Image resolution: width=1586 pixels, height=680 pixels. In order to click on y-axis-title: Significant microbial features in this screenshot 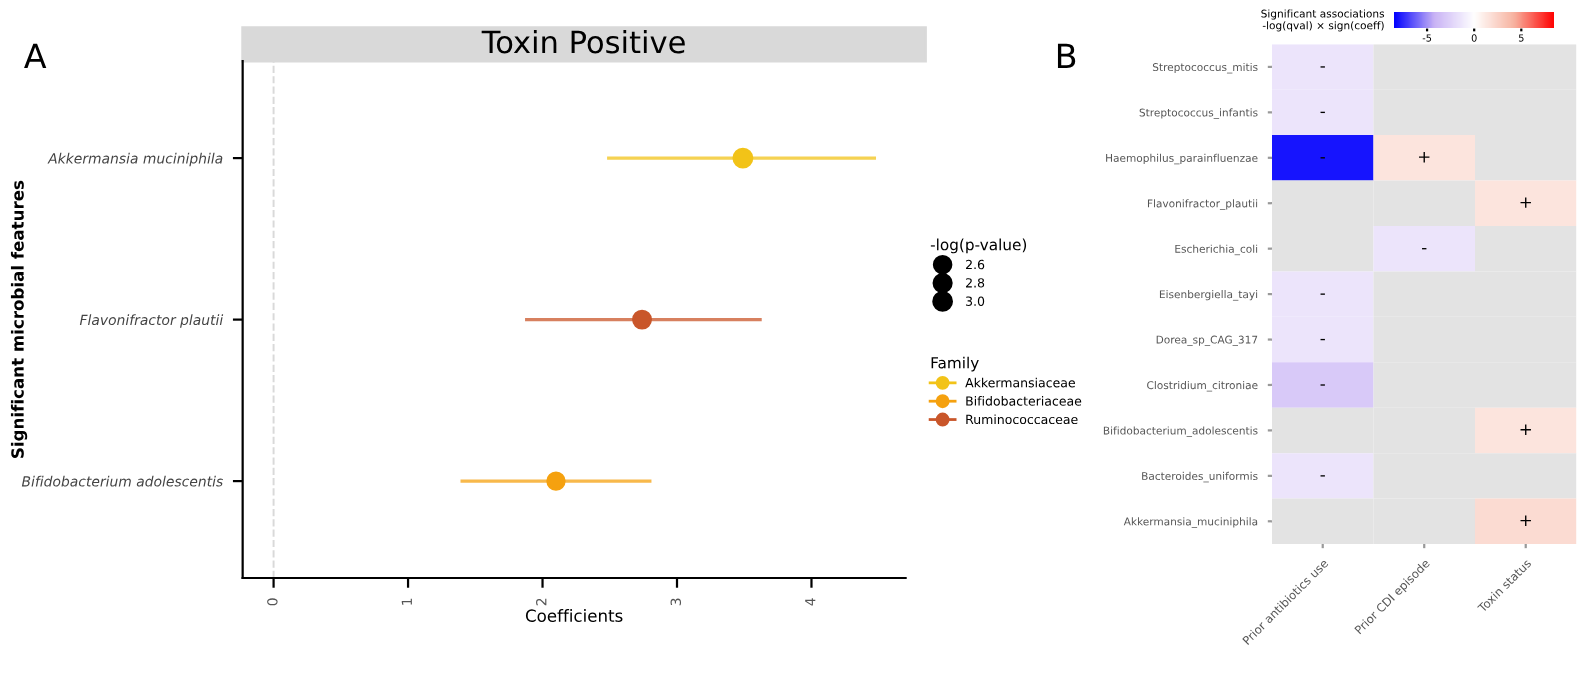, I will do `click(19, 319)`.